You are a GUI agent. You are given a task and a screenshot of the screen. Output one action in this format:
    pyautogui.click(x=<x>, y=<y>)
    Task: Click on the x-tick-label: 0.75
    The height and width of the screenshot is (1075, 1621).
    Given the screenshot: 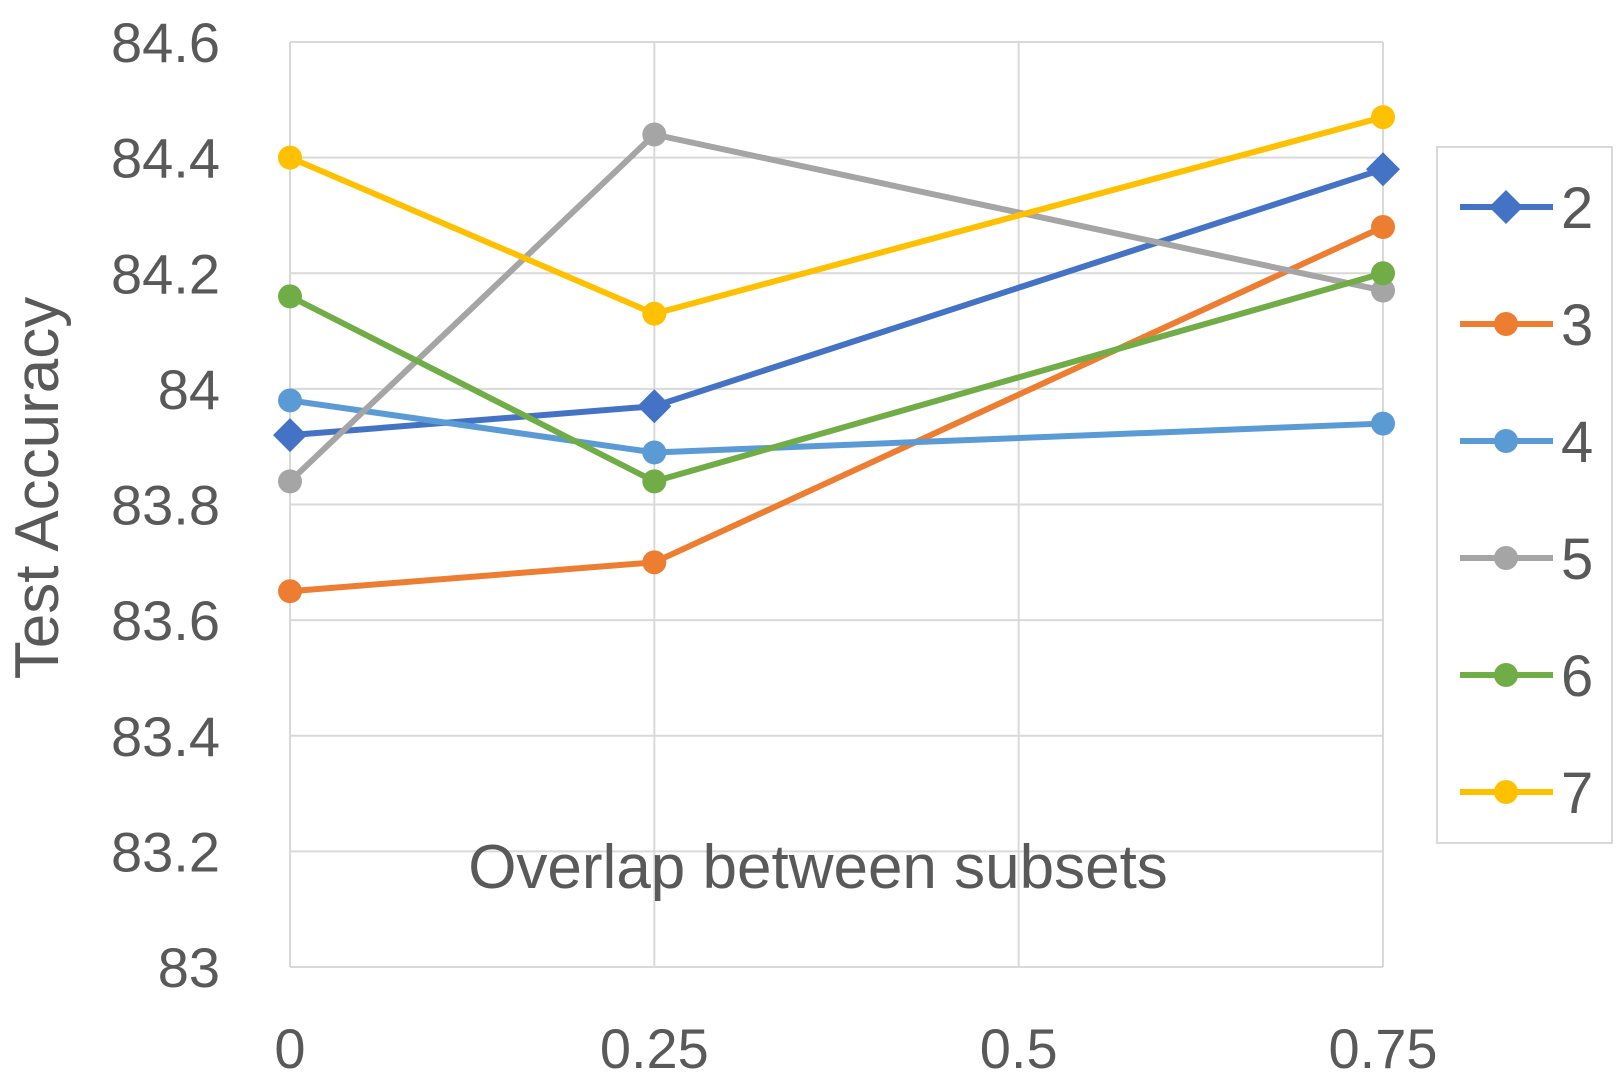 What is the action you would take?
    pyautogui.click(x=1383, y=1046)
    